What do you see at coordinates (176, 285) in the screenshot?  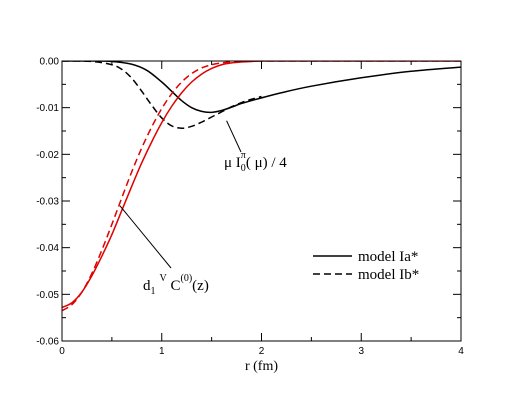 I see `vector-annotation-label: d1V C(0)(z)` at bounding box center [176, 285].